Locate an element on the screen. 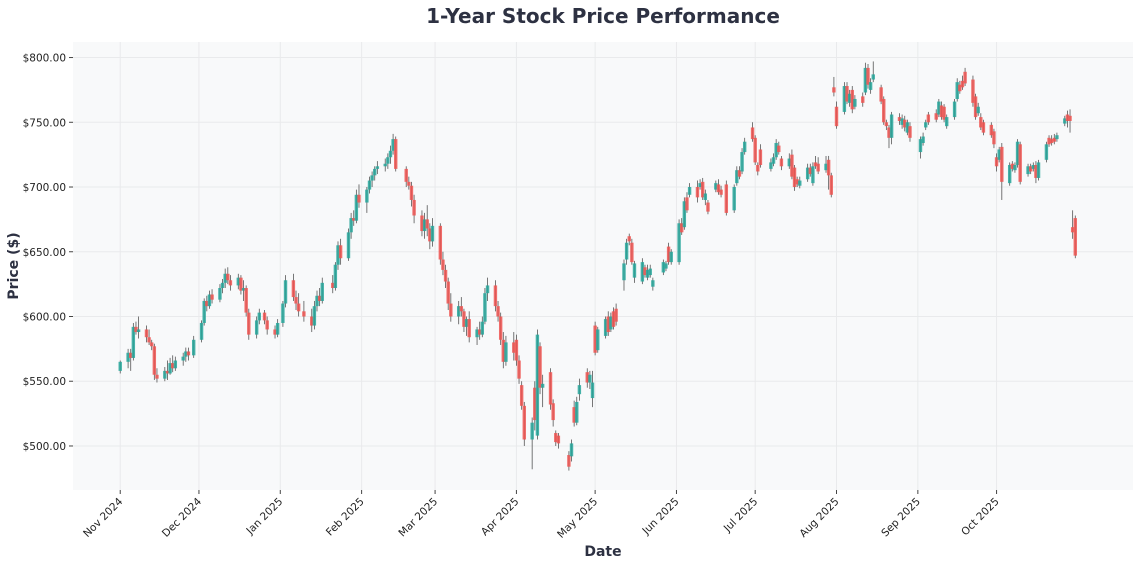 The height and width of the screenshot is (566, 1140). y-tick-label: $600.00 is located at coordinates (44, 317).